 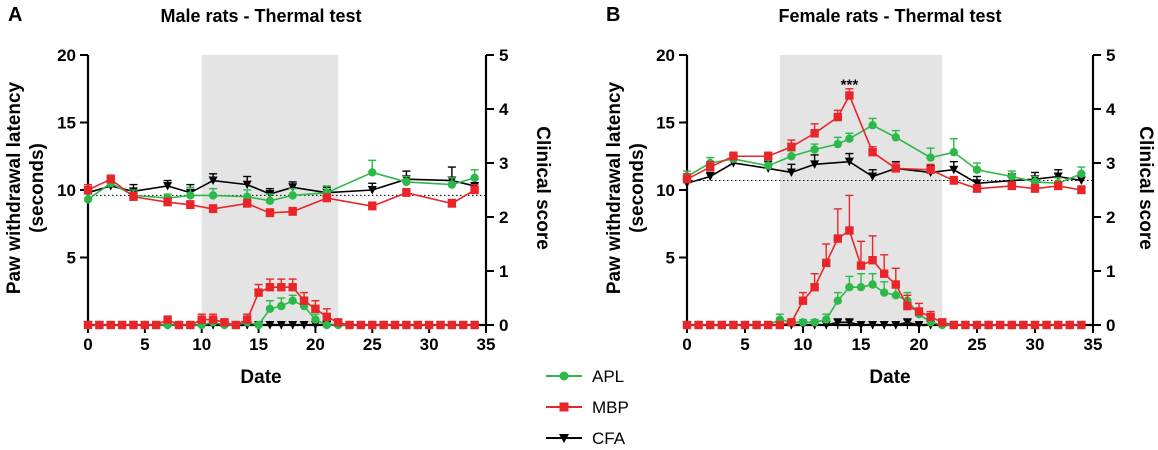 What do you see at coordinates (503, 163) in the screenshot?
I see `y2-tick-label: 3` at bounding box center [503, 163].